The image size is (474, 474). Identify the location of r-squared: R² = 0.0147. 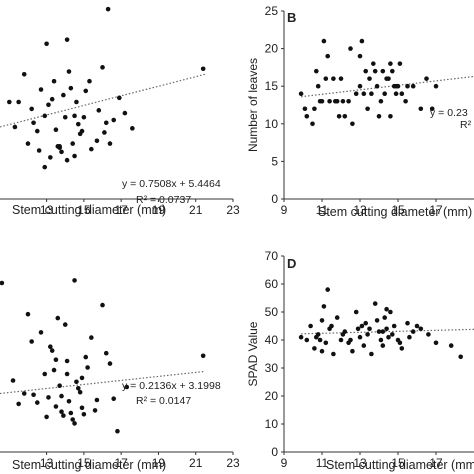
(163, 401).